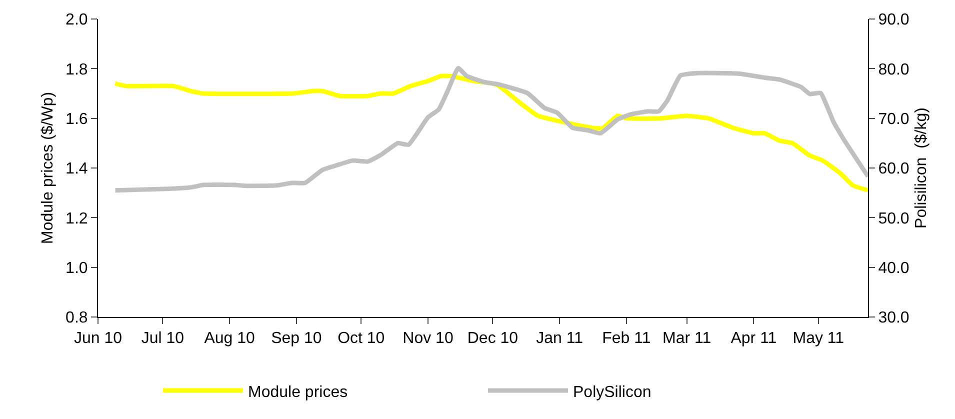  What do you see at coordinates (894, 169) in the screenshot?
I see `y2-tick-label: 60.0` at bounding box center [894, 169].